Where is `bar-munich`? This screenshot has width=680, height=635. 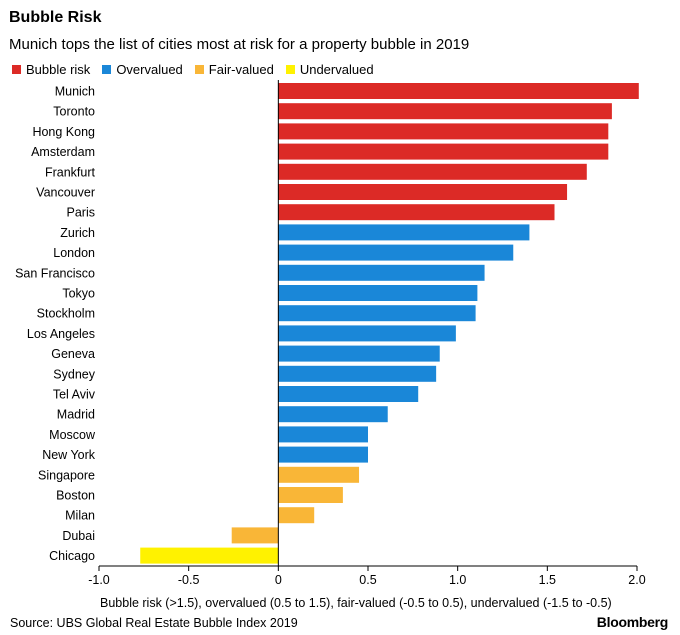 bar-munich is located at coordinates (458, 91).